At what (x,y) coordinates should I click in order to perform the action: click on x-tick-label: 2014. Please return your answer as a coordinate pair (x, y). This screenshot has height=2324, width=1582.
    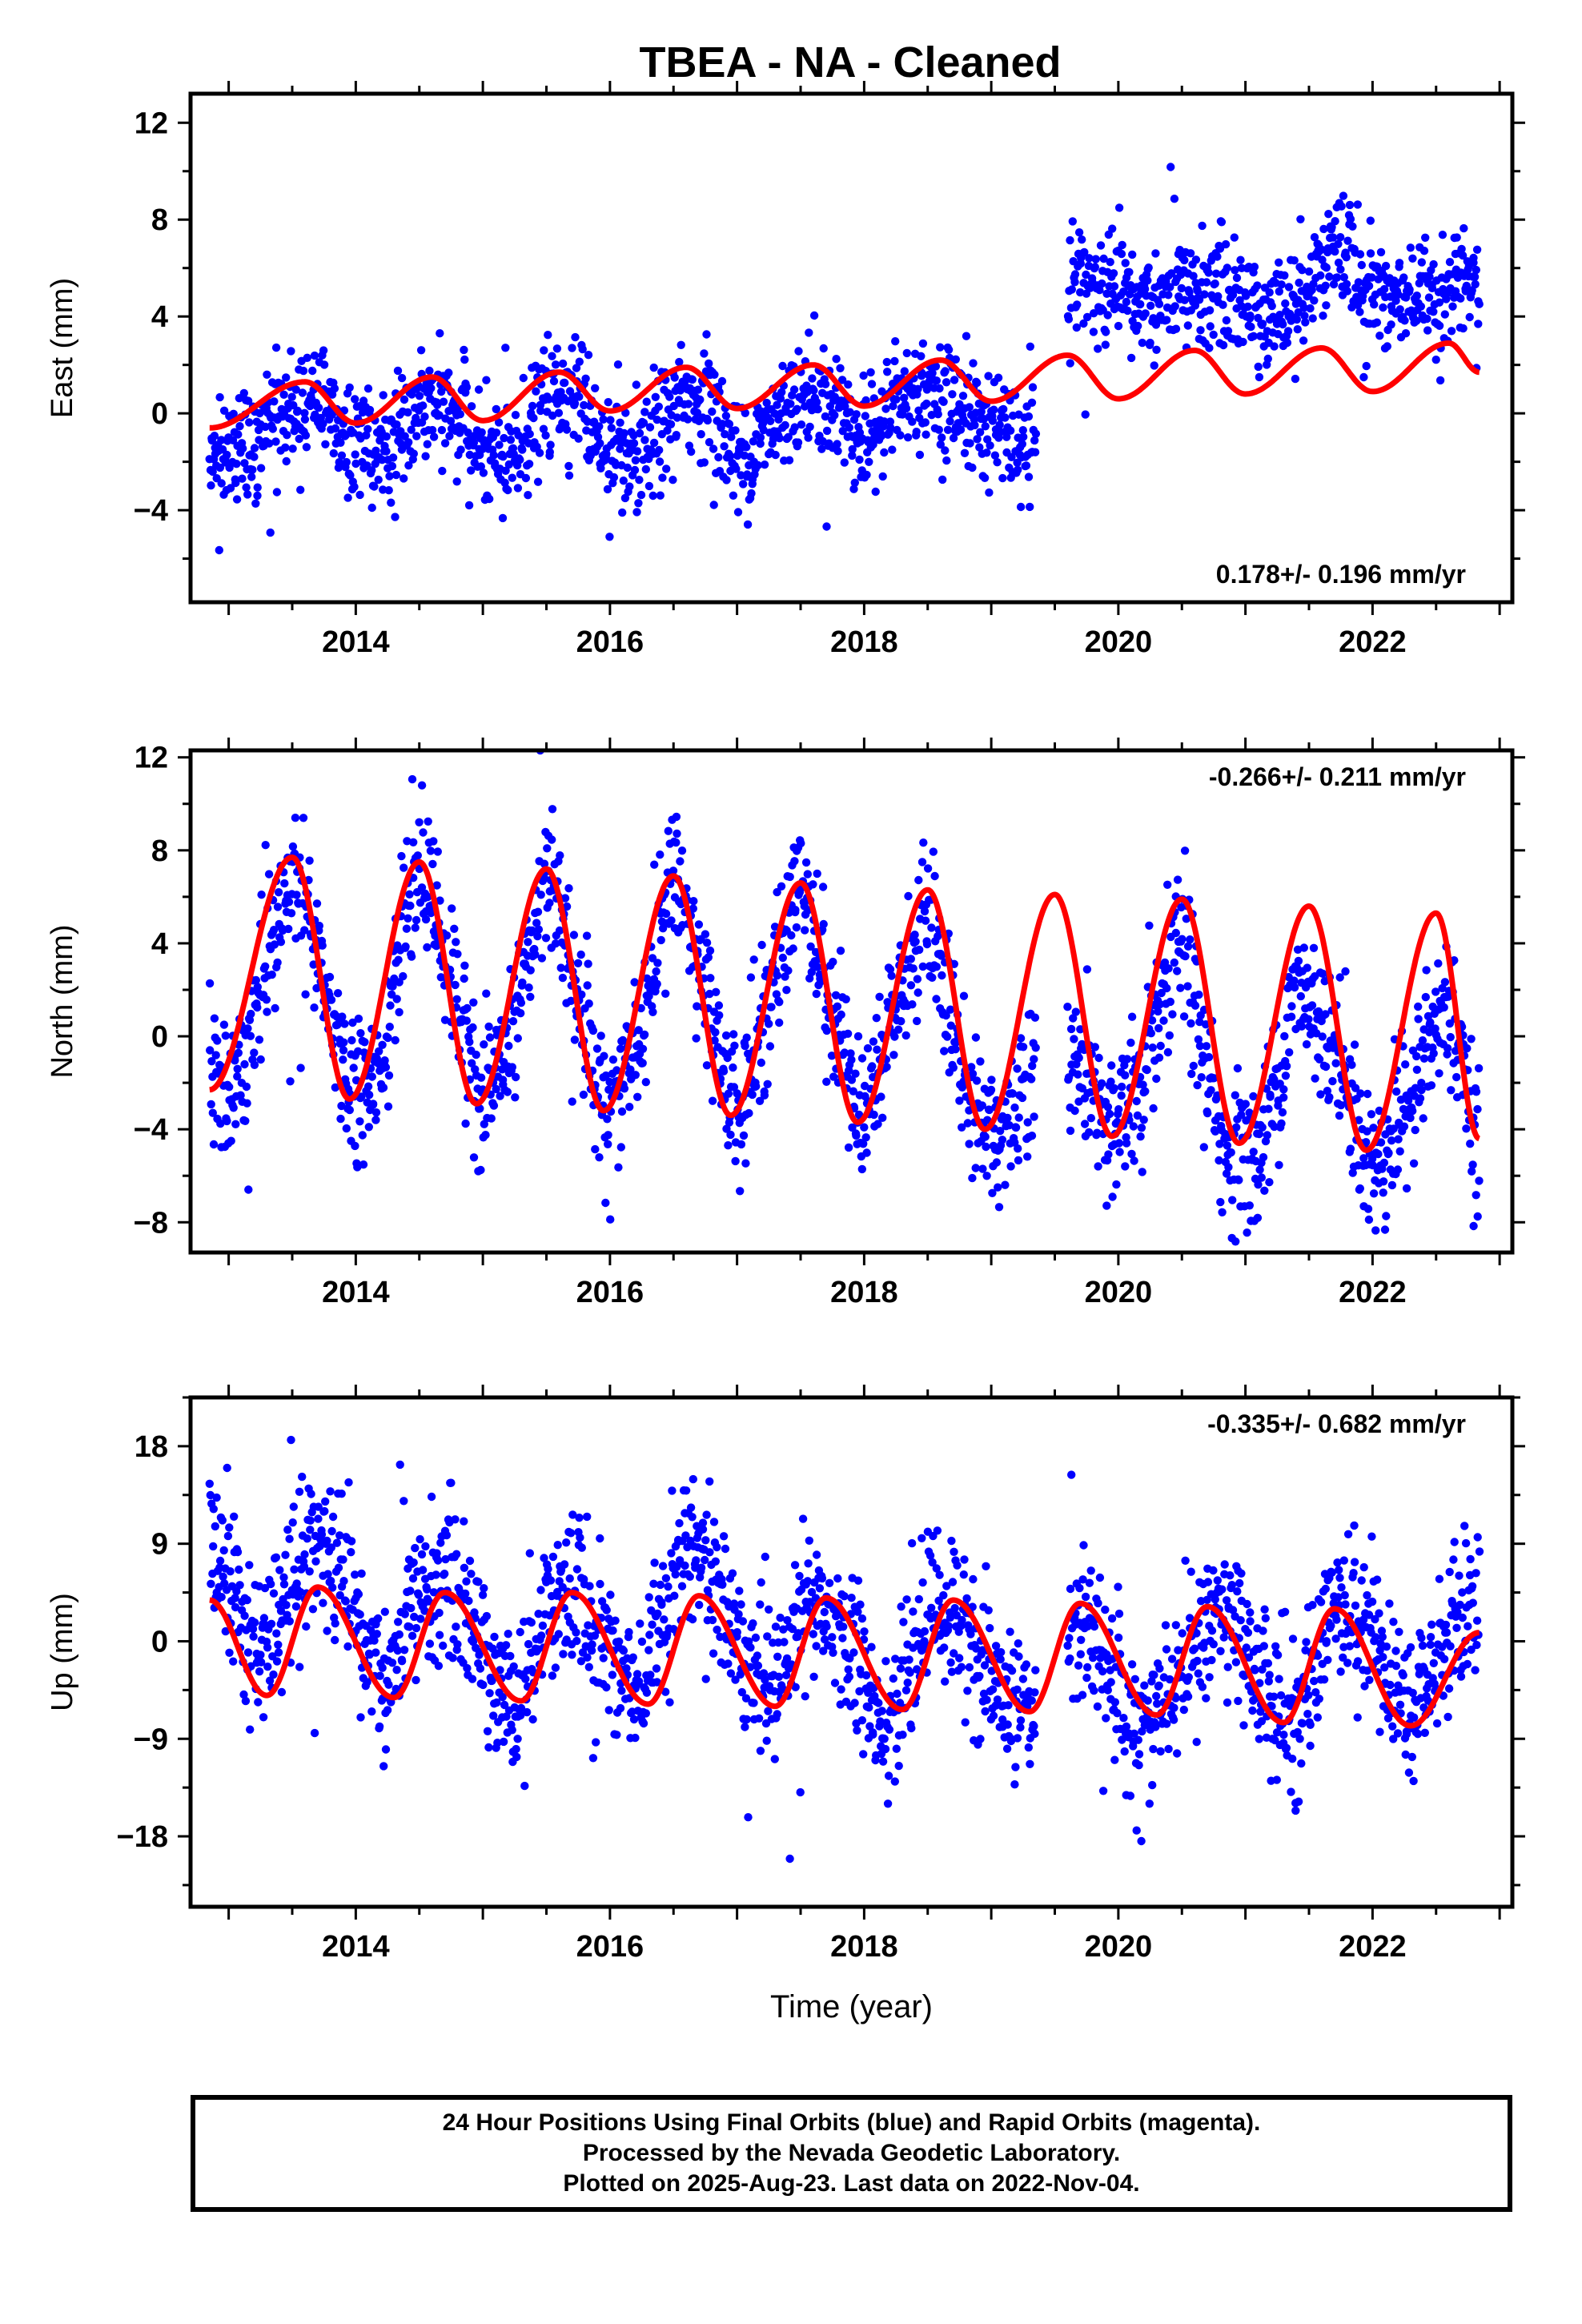
    Looking at the image, I should click on (356, 642).